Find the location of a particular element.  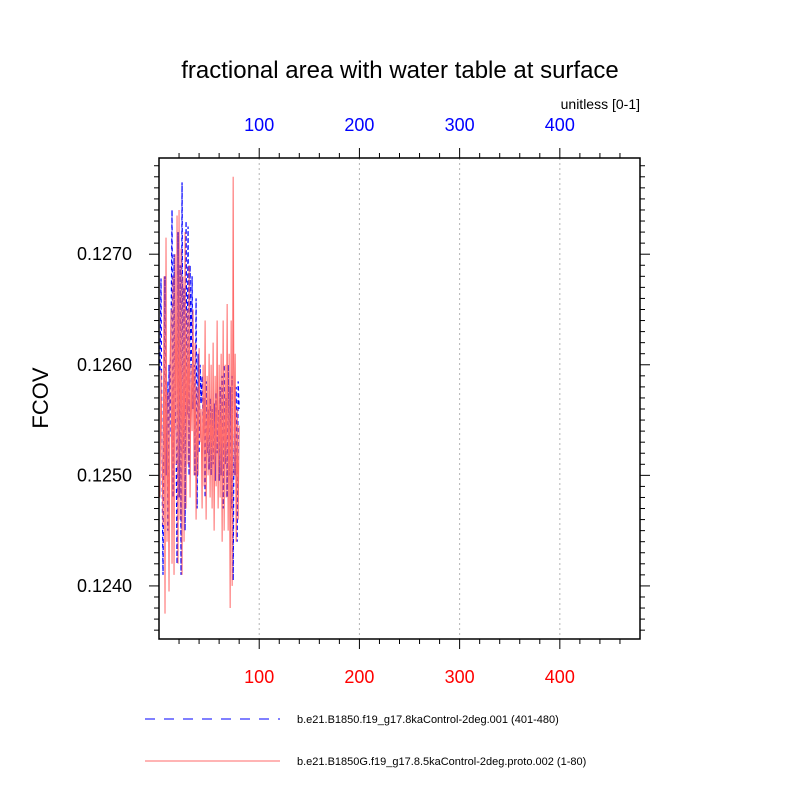

series-line is located at coordinates (199, 395).